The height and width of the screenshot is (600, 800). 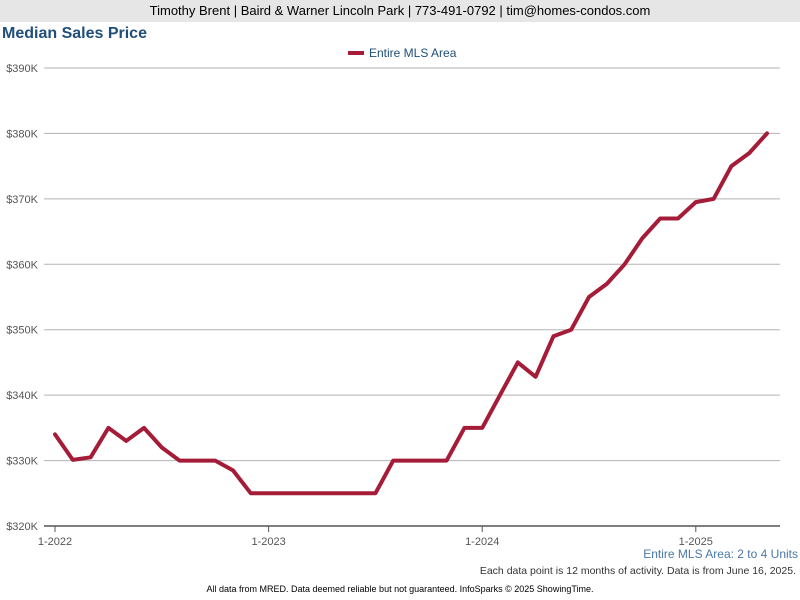 What do you see at coordinates (22, 69) in the screenshot?
I see `y-tick-label: $390K` at bounding box center [22, 69].